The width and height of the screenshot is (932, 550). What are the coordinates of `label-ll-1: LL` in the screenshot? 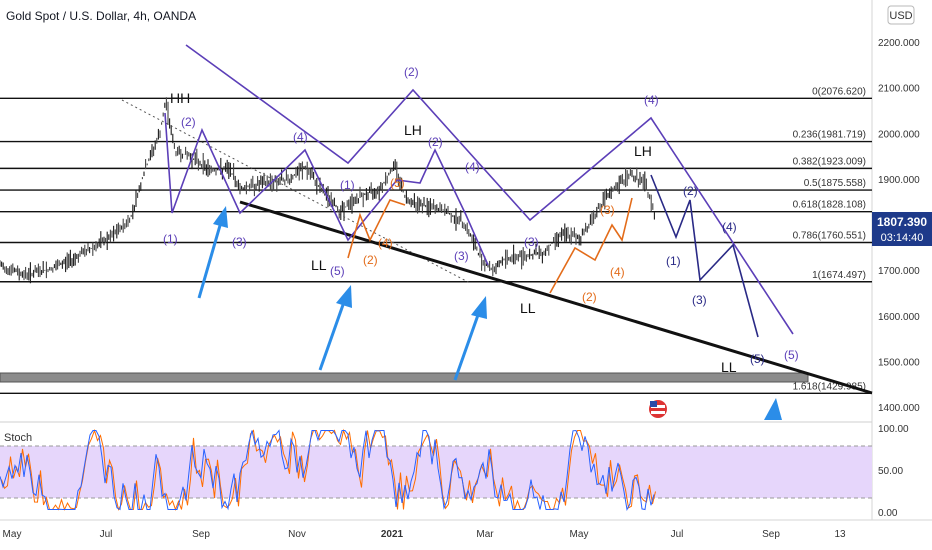 It's located at (319, 265).